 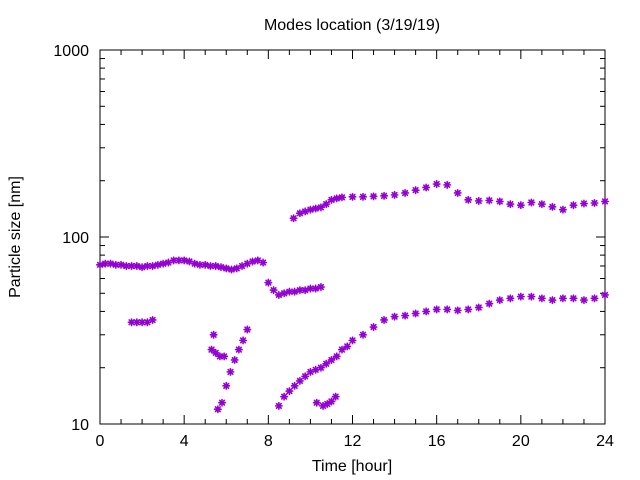 What do you see at coordinates (437, 441) in the screenshot?
I see `x-tick-label: 16` at bounding box center [437, 441].